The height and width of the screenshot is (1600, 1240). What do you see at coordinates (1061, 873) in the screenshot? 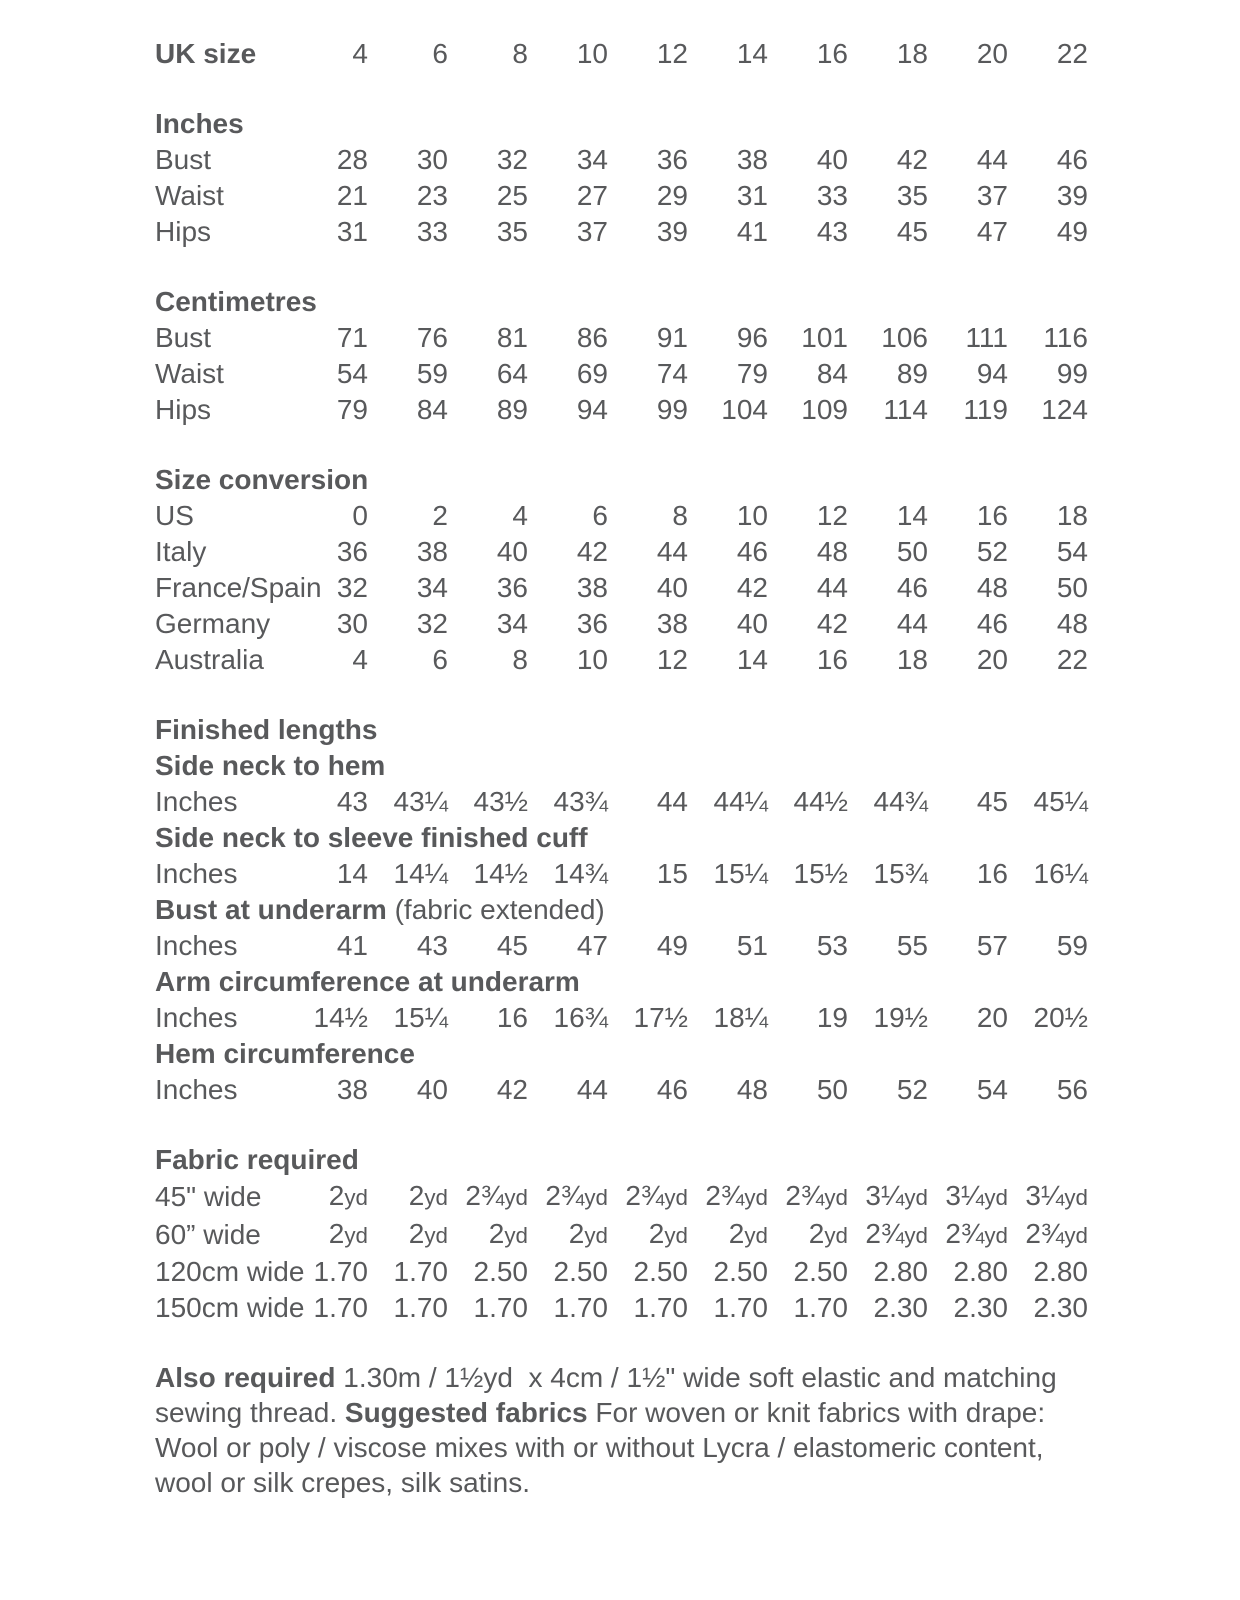
I see `table-cell: 16¼` at bounding box center [1061, 873].